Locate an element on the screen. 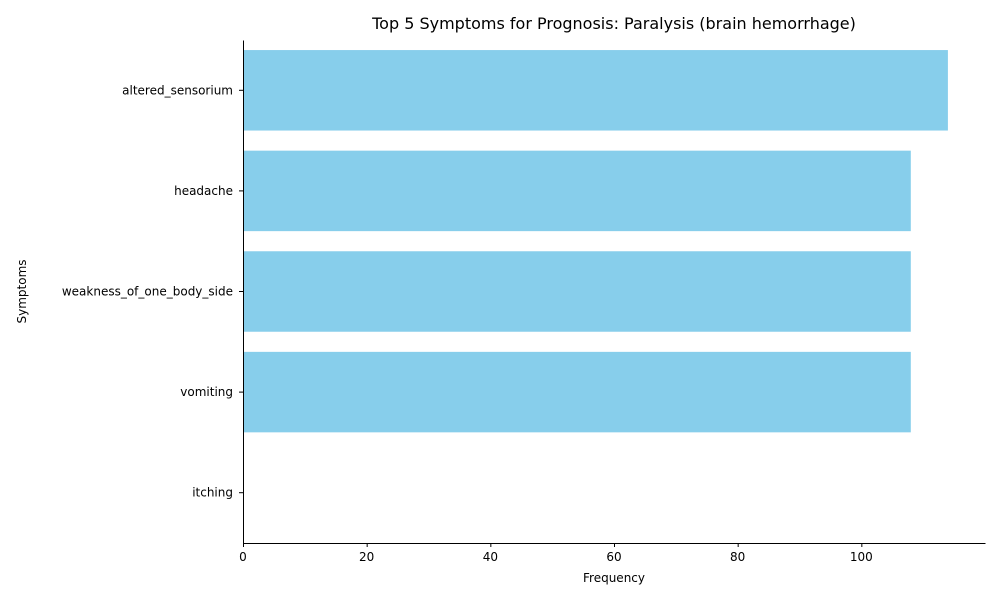 The image size is (1000, 600). x-tick-label: 100 is located at coordinates (861, 557).